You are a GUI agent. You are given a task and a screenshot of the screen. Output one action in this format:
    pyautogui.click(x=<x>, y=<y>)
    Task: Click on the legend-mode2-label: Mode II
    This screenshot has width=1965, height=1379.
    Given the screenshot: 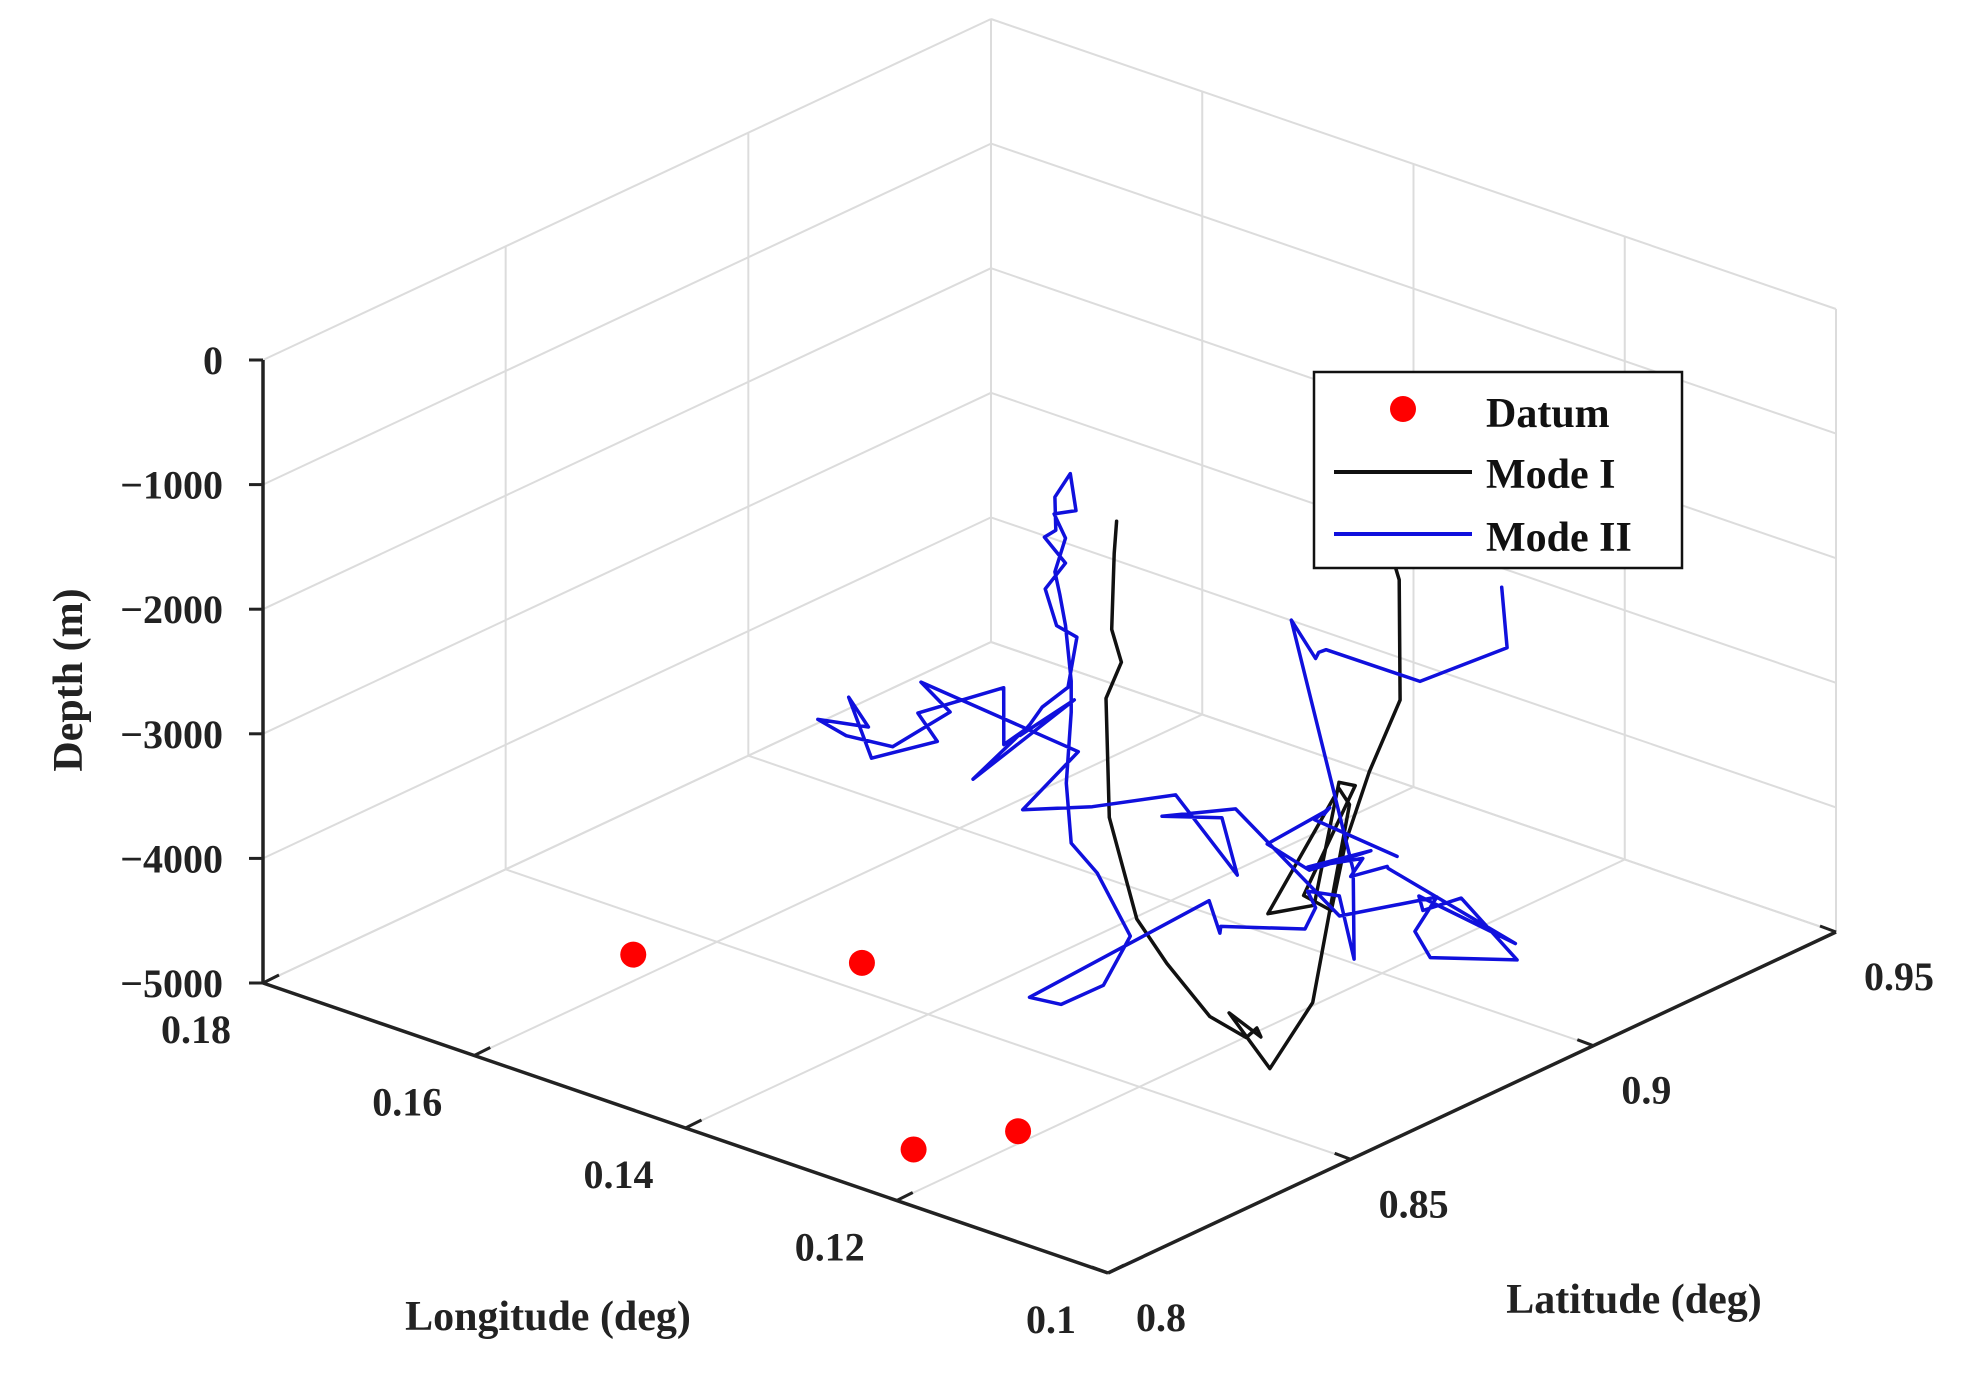 What is the action you would take?
    pyautogui.click(x=1559, y=538)
    